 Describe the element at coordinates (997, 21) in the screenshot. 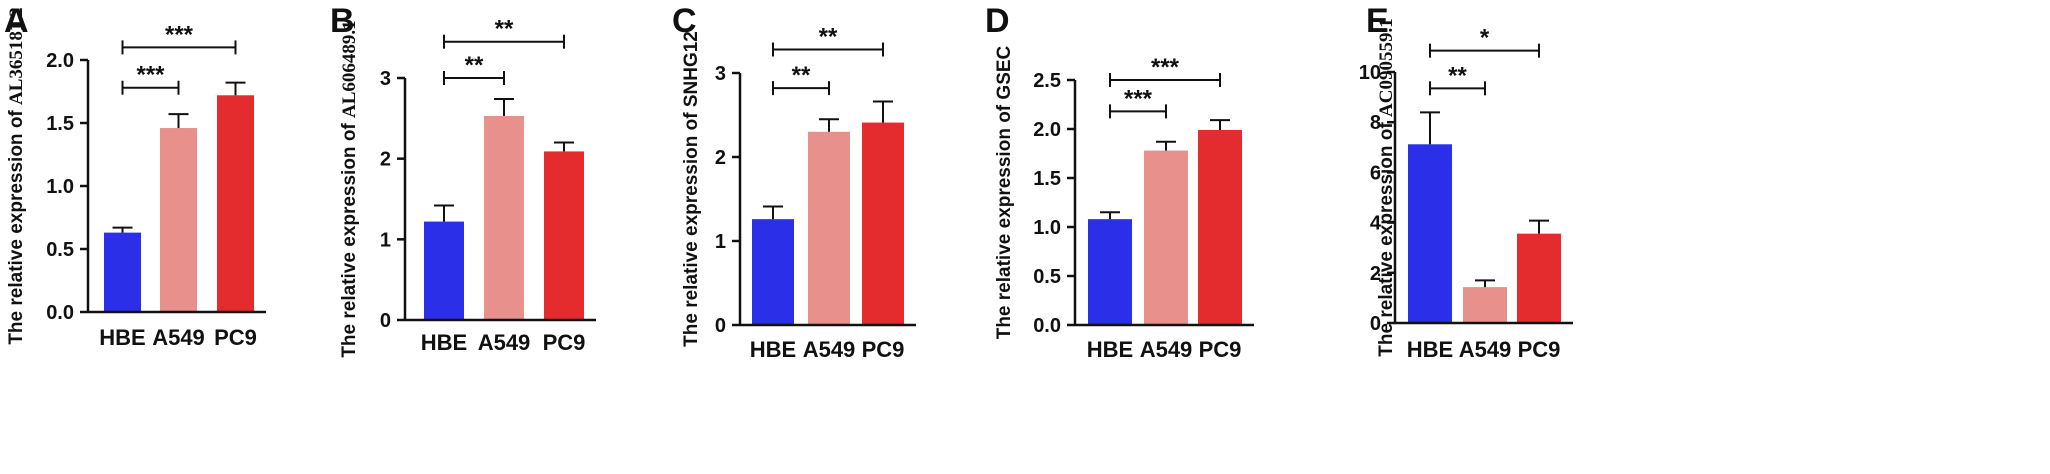

I see `panel-letter: D` at that location.